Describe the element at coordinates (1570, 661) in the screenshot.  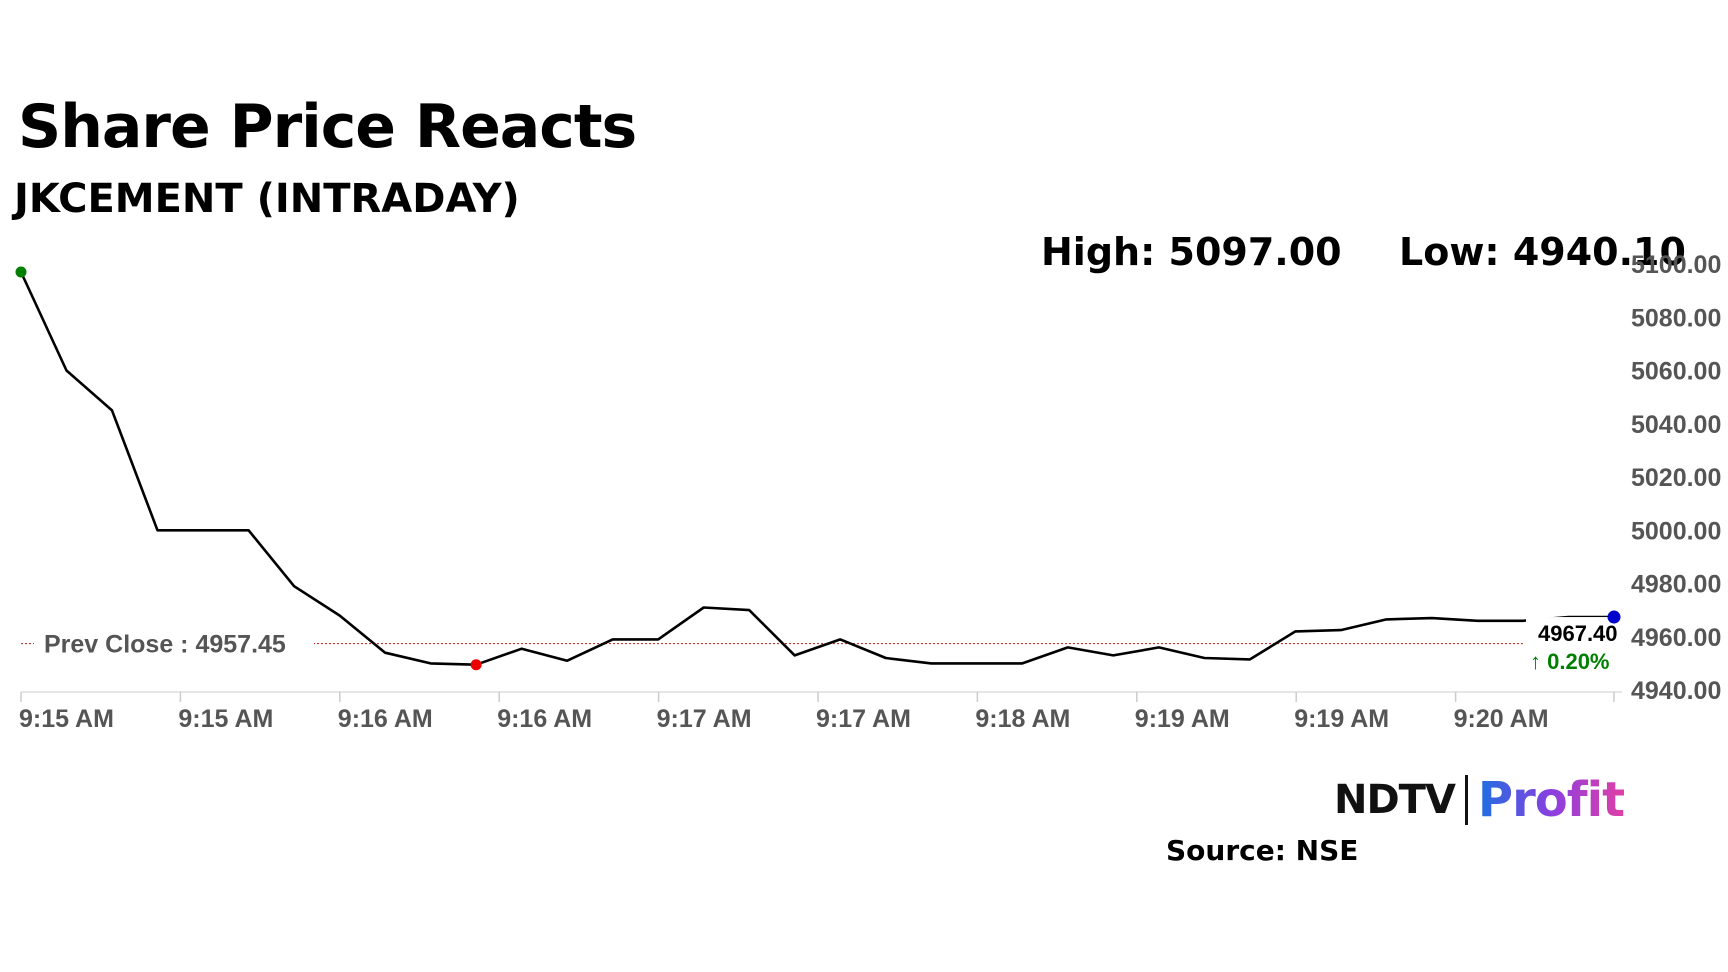
I see `price-change-percent: ↑ 0.20%` at that location.